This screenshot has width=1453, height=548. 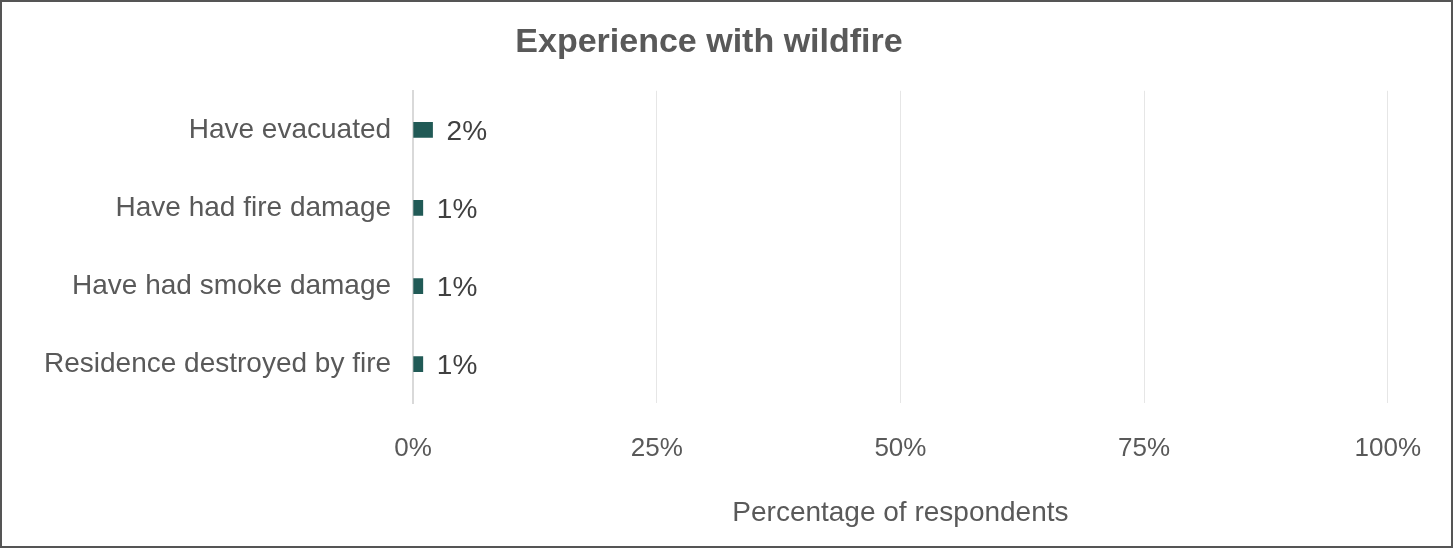 I want to click on x-tick-label: 50%, so click(x=900, y=446).